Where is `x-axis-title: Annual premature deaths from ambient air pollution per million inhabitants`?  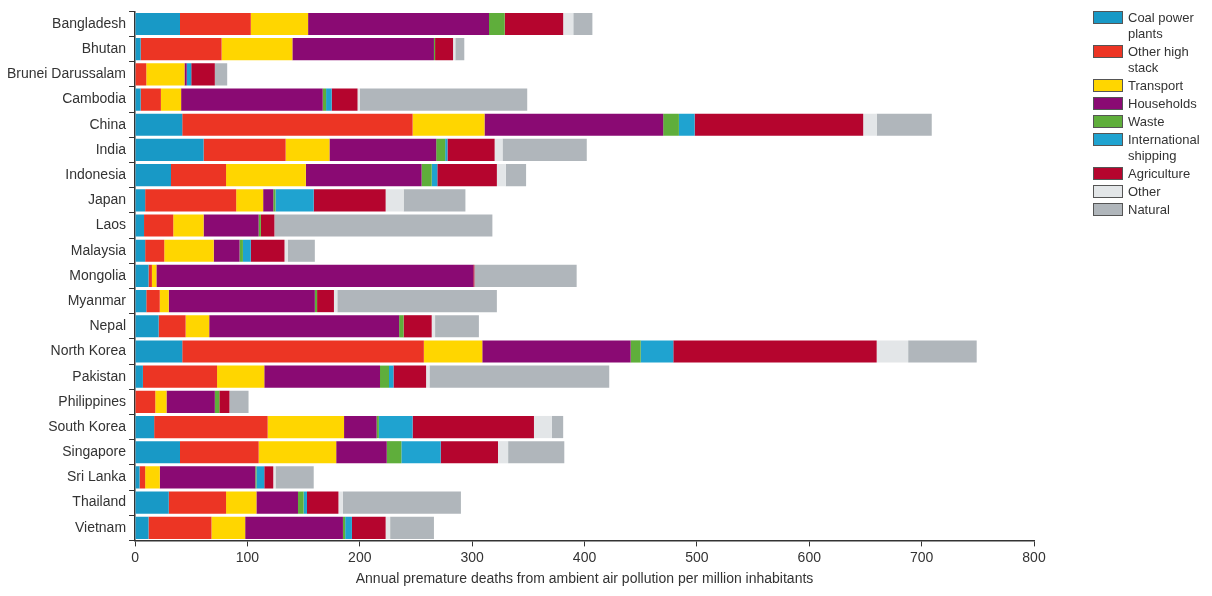 x-axis-title: Annual premature deaths from ambient air pollution per million inhabitants is located at coordinates (584, 578).